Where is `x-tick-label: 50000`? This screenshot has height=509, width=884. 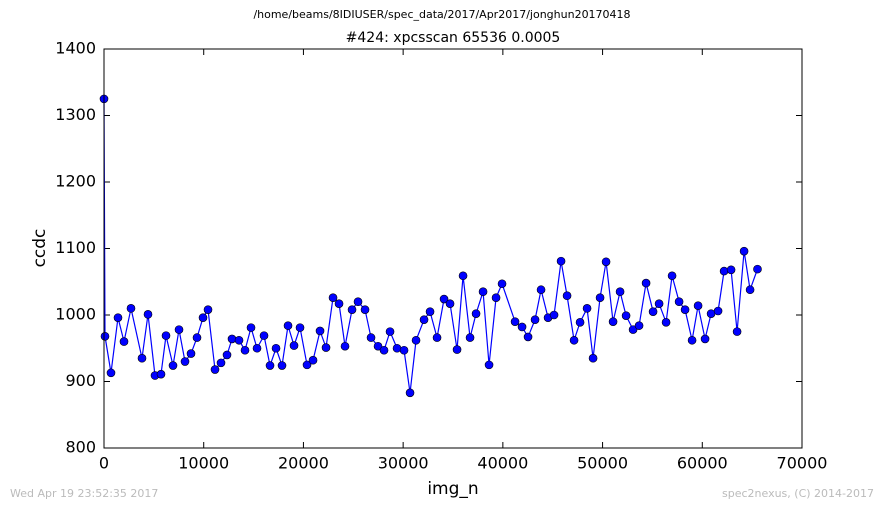
x-tick-label: 50000 is located at coordinates (602, 463).